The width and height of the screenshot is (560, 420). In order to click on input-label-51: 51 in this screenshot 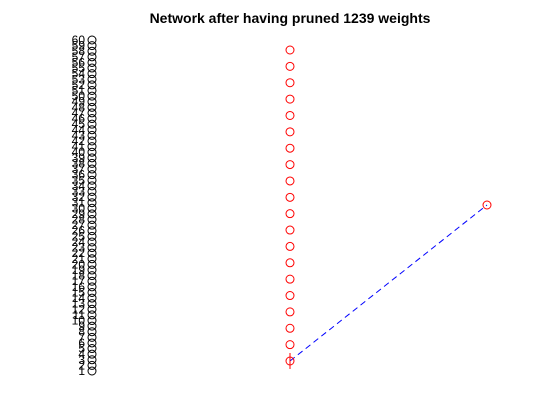, I will do `click(79, 90)`.